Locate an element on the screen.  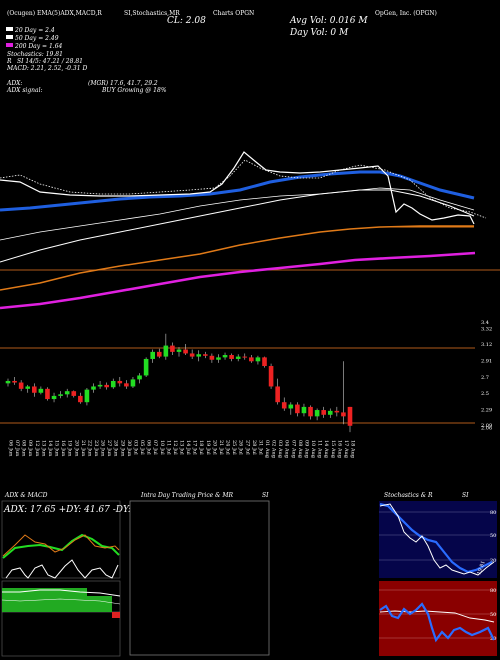
avg-vol-label: Avg Vol: 0.016 M is located at coordinates (328, 21).